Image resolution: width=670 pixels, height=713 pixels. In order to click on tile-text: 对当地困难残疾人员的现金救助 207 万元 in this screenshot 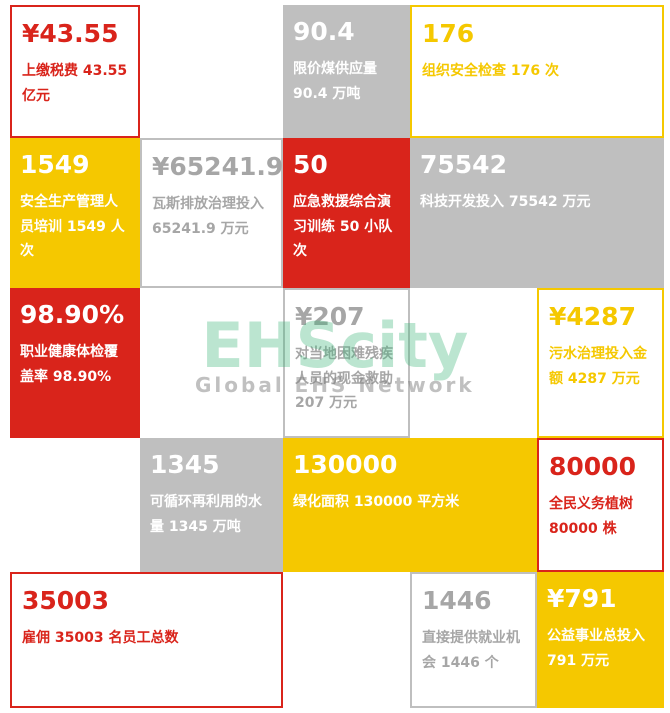, I will do `click(344, 378)`.